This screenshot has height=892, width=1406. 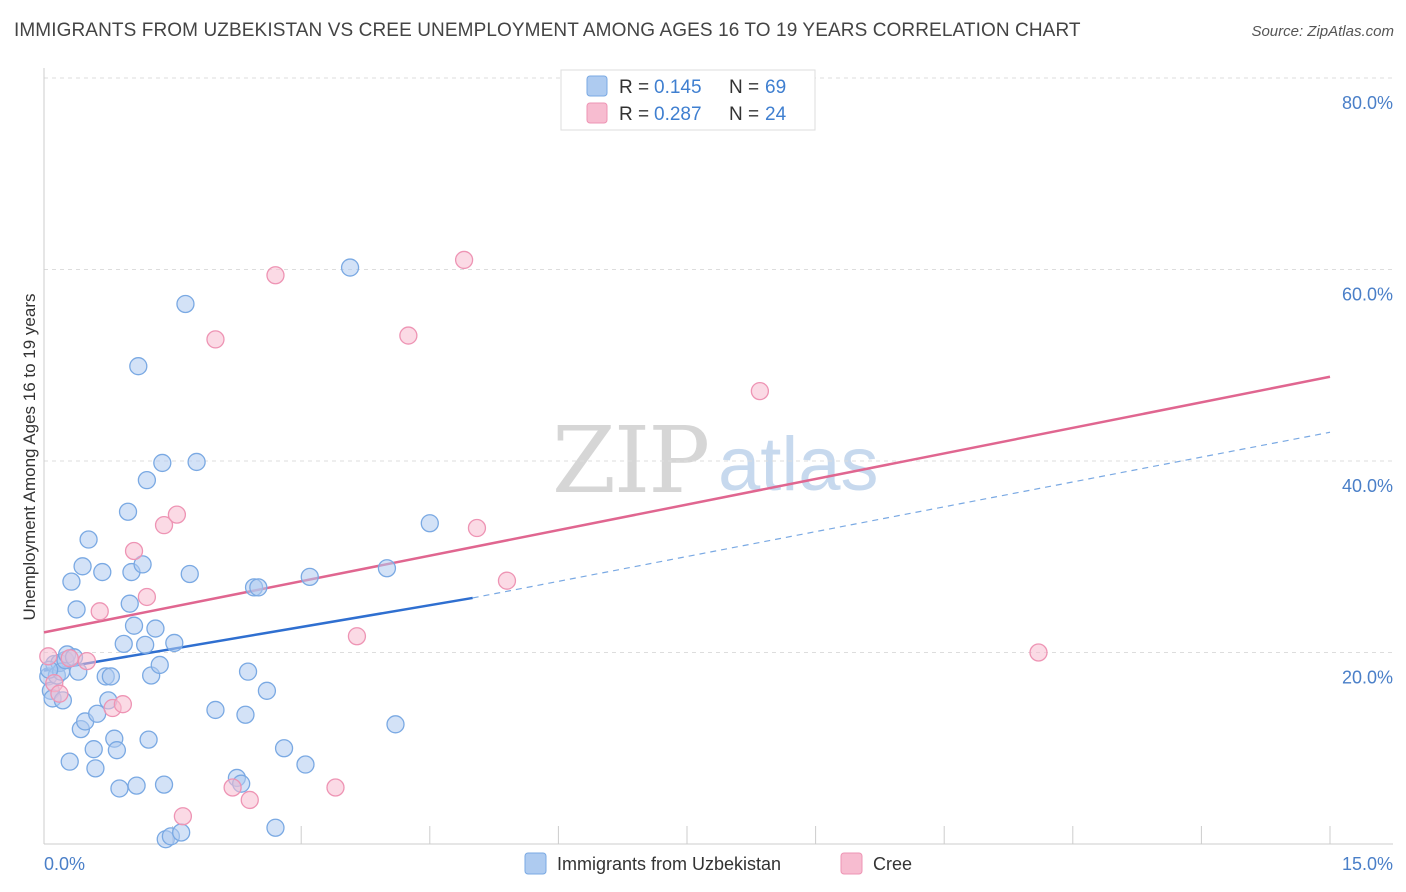 What do you see at coordinates (744, 114) in the screenshot?
I see `legend-n-label-2: N =` at bounding box center [744, 114].